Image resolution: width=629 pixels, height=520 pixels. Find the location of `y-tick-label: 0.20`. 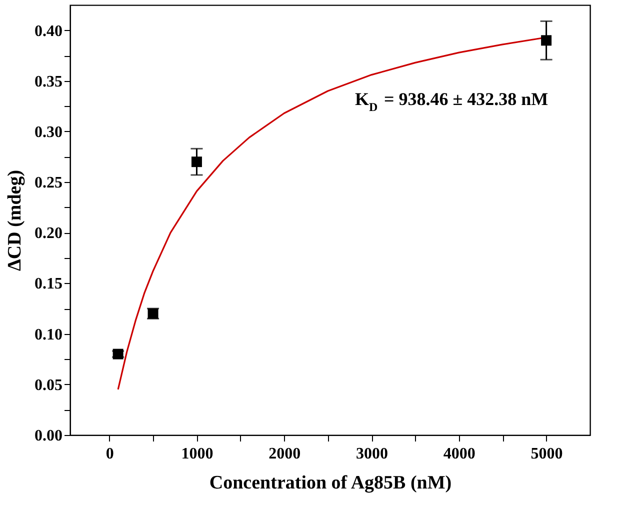

y-tick-label: 0.20 is located at coordinates (48, 233).